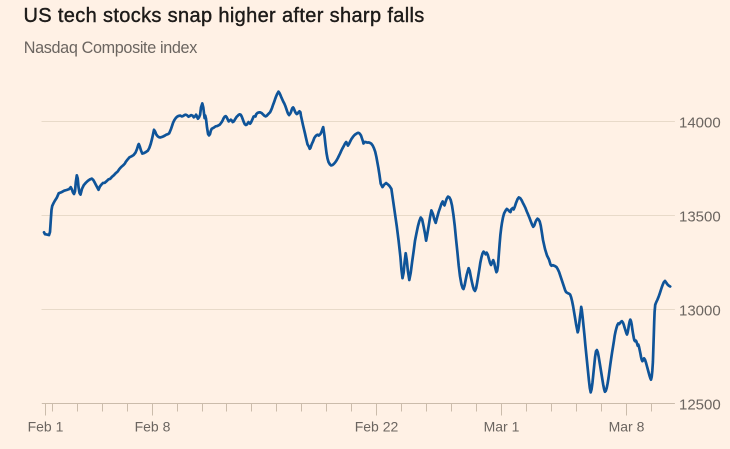 This screenshot has height=449, width=730. What do you see at coordinates (502, 427) in the screenshot?
I see `svg-text: Mar 1` at bounding box center [502, 427].